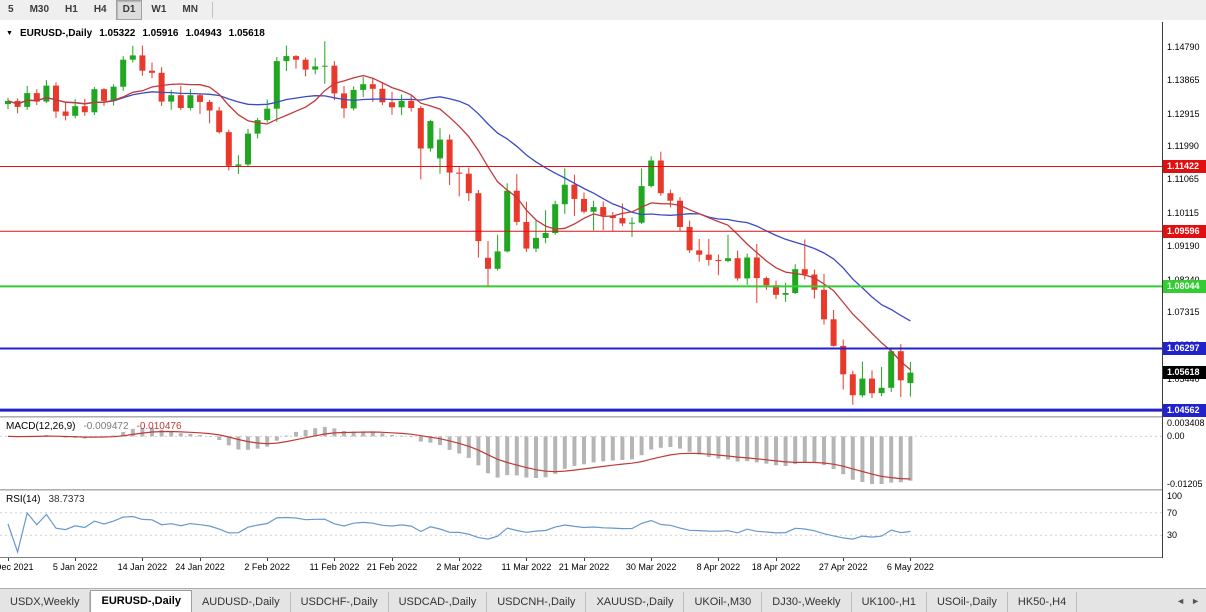 The image size is (1206, 612). I want to click on date-axis-label: 6 May 2022, so click(910, 567).